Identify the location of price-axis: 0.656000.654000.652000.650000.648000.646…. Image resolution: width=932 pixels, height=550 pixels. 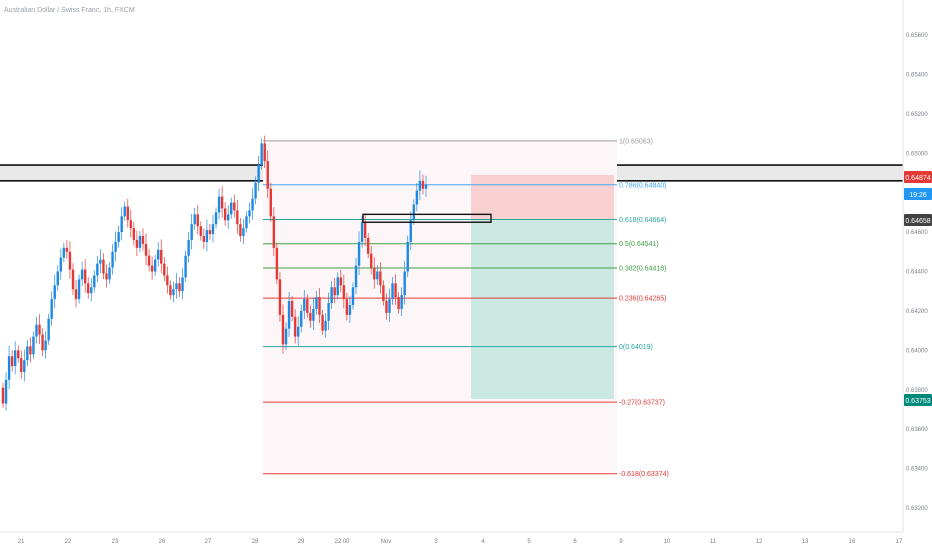
(917, 272).